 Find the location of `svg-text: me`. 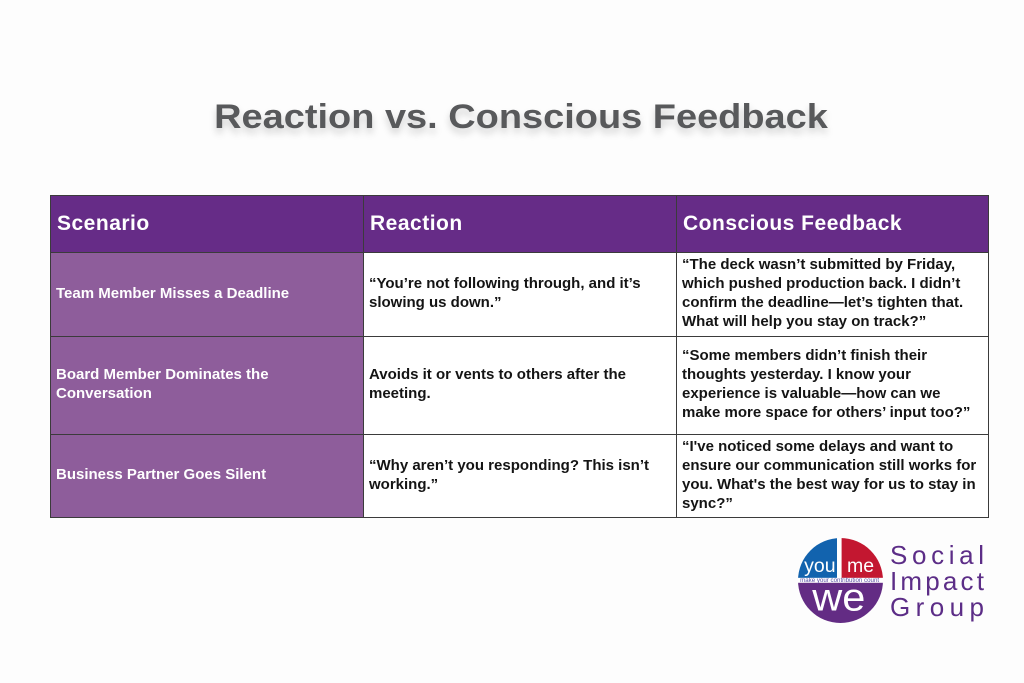

svg-text: me is located at coordinates (860, 566).